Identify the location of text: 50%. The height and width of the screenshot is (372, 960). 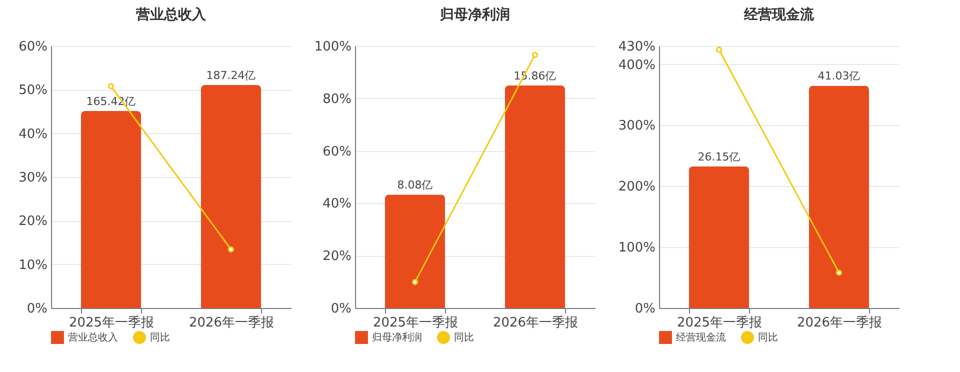
(33, 90).